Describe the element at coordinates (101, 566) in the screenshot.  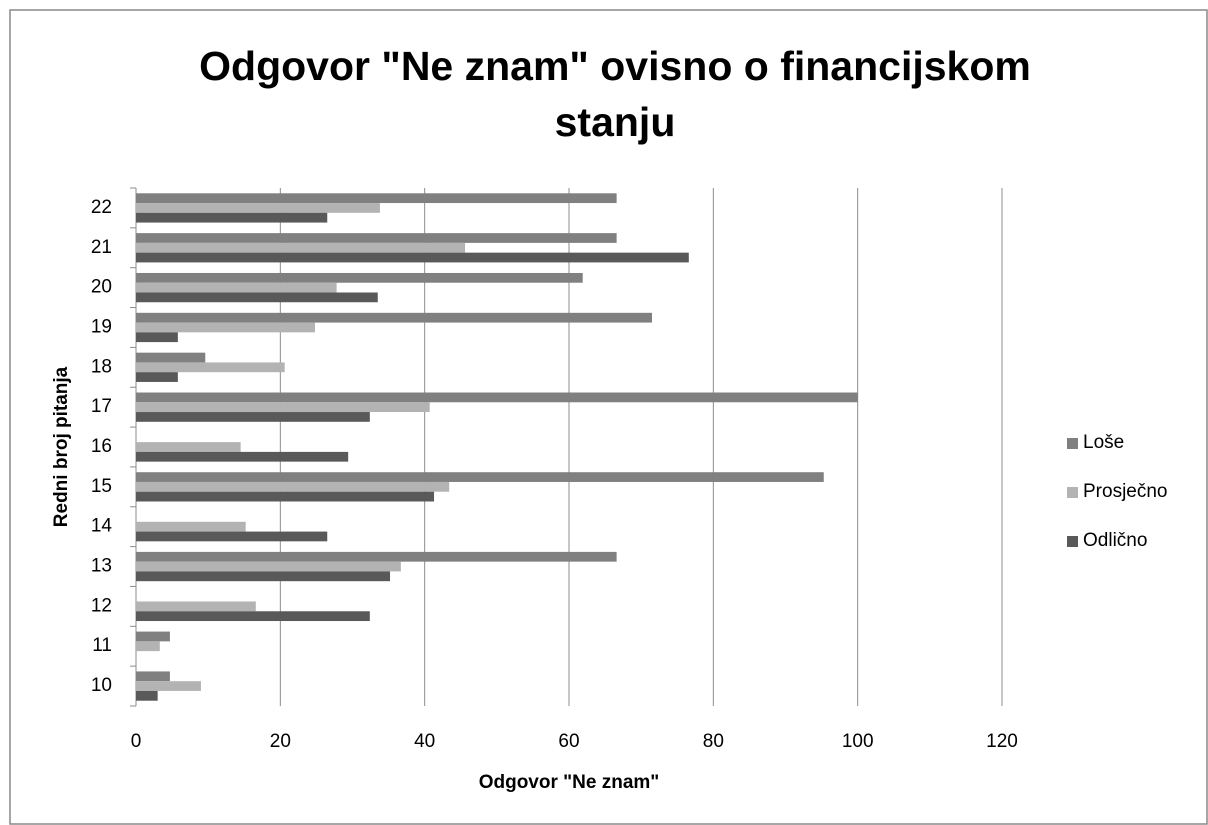
I see `y-tick-label: 13` at that location.